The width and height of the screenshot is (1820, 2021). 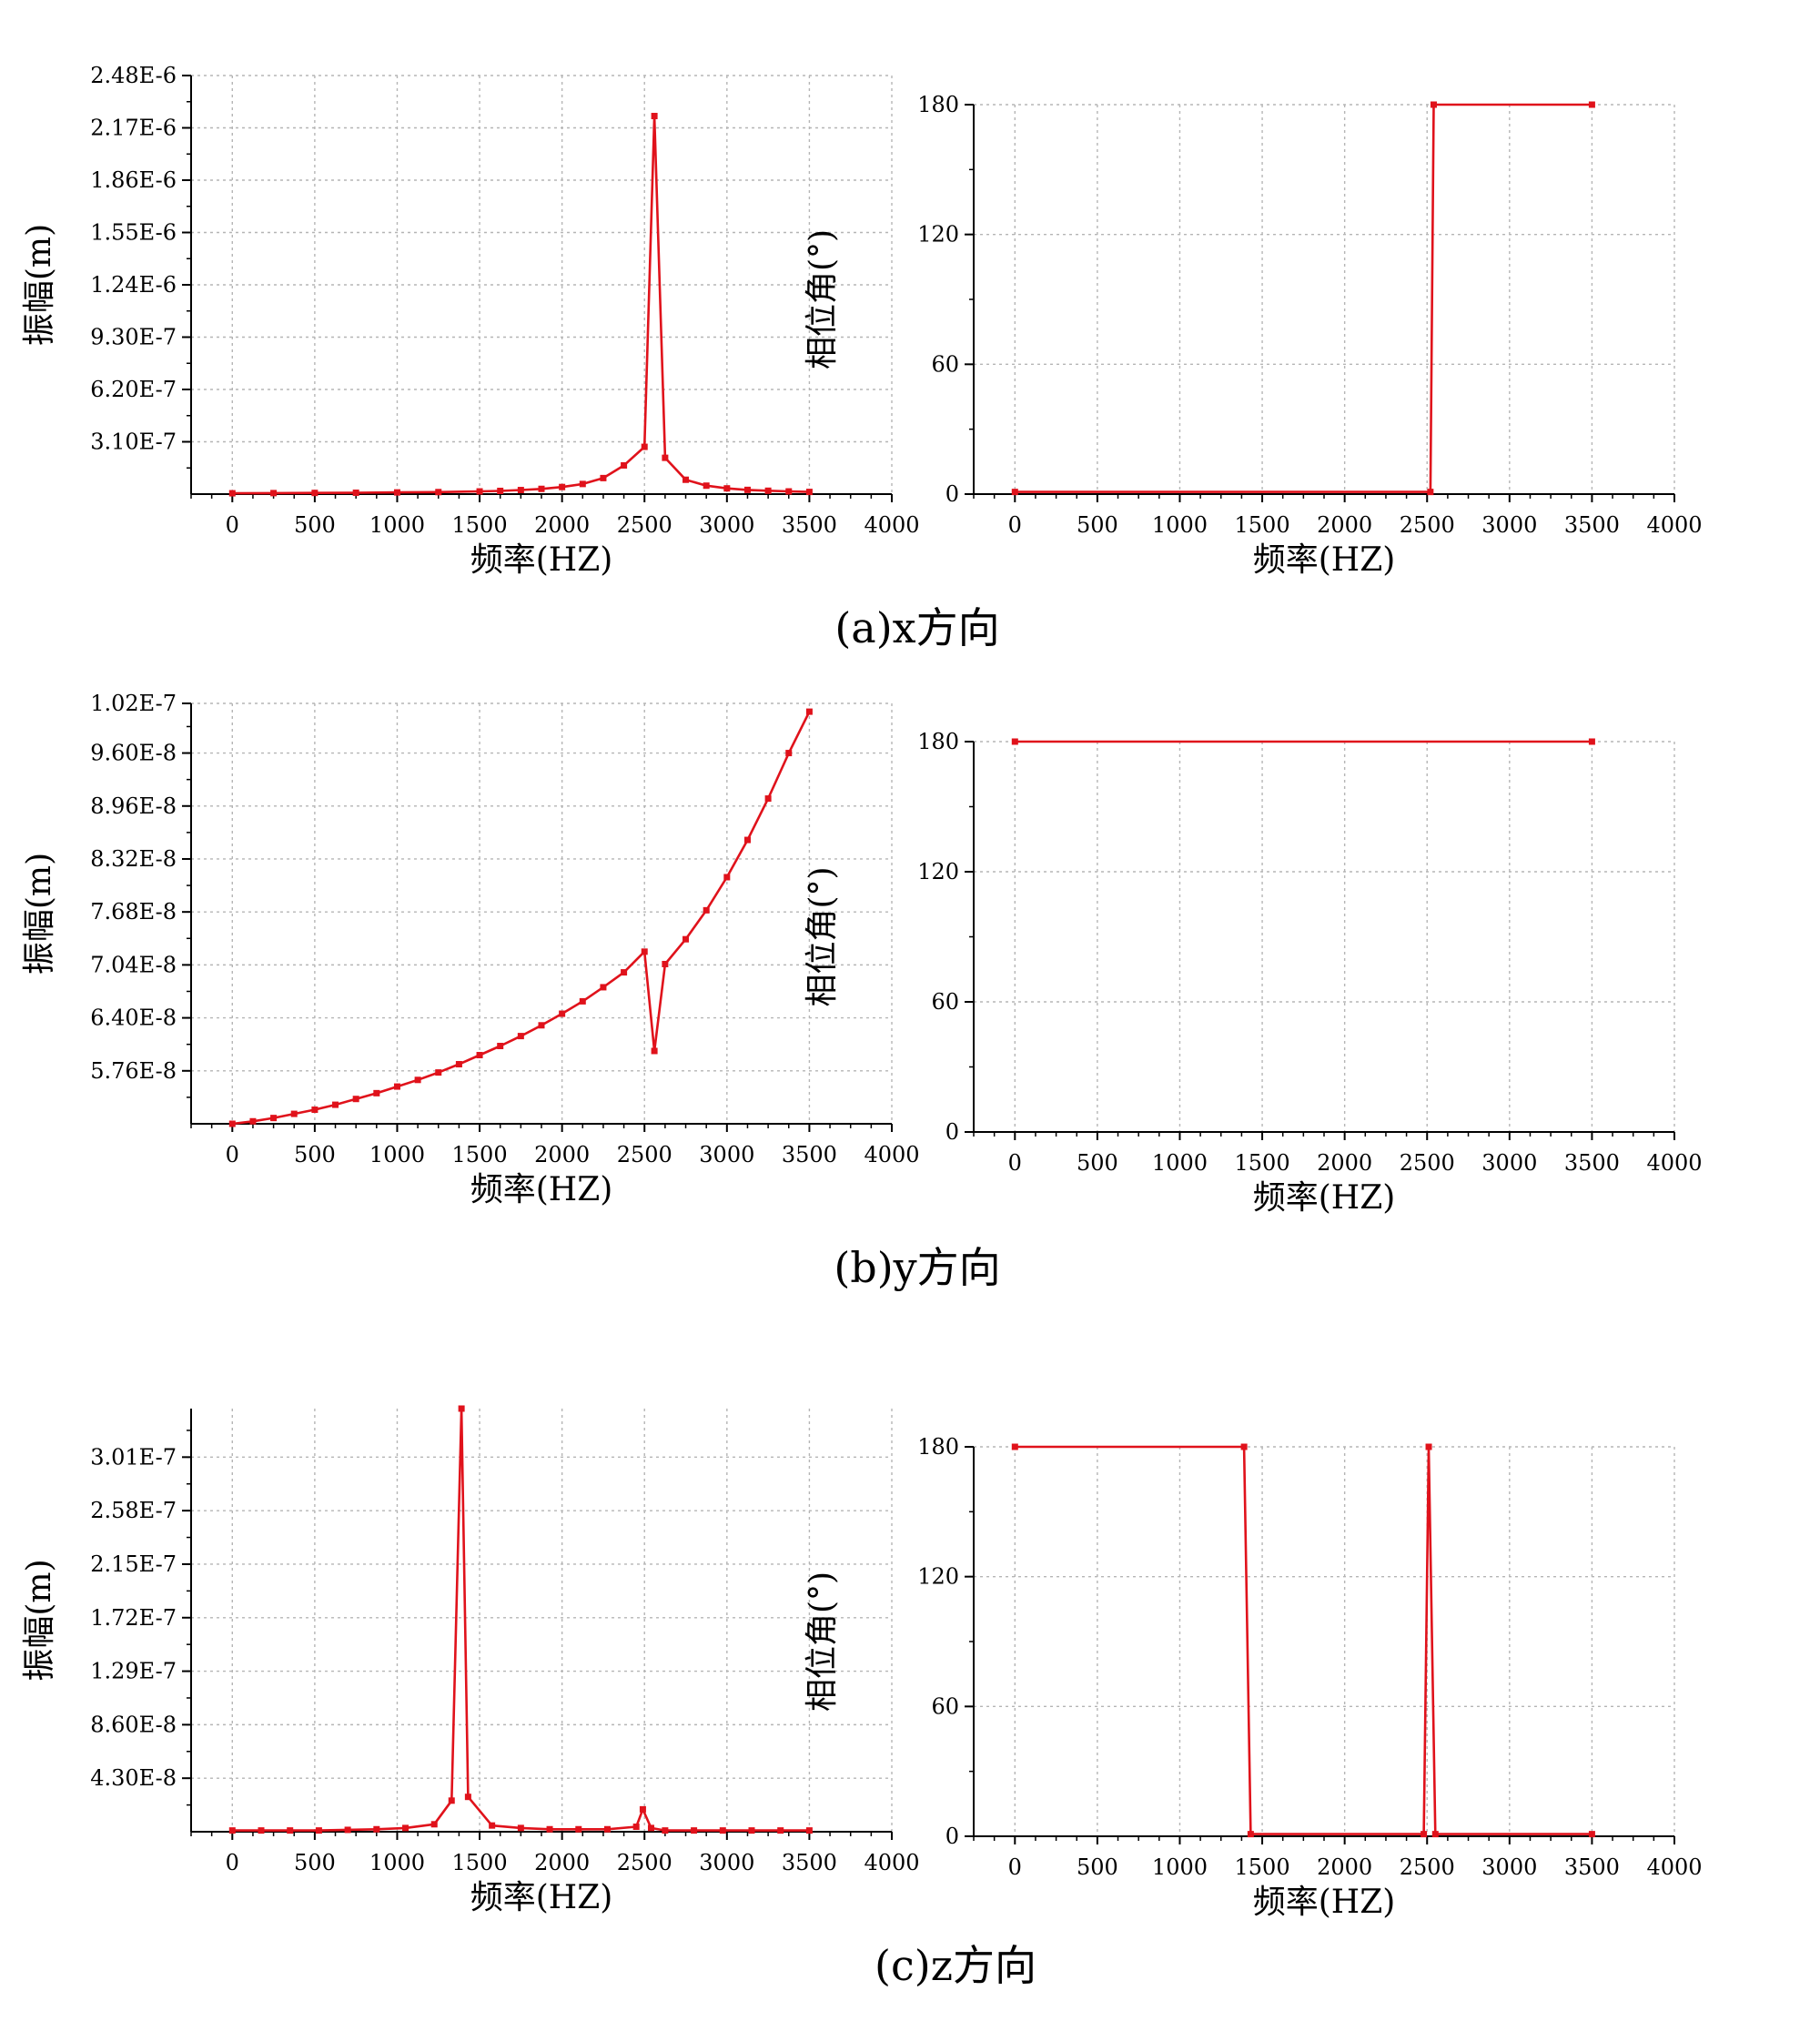 What do you see at coordinates (955, 1966) in the screenshot?
I see `caption-z-direction: (c)z方向` at bounding box center [955, 1966].